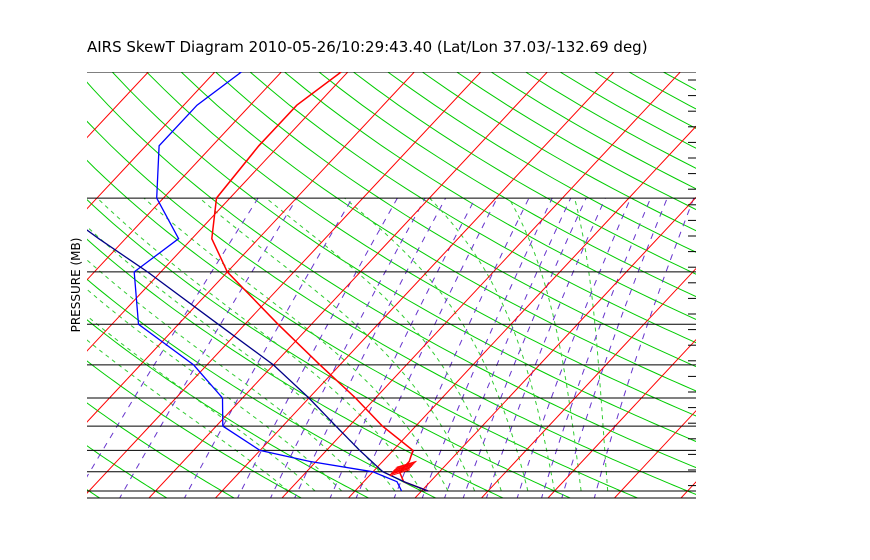 The height and width of the screenshot is (560, 870). I want to click on y-axis-label: PRESSURE (MB), so click(76, 285).